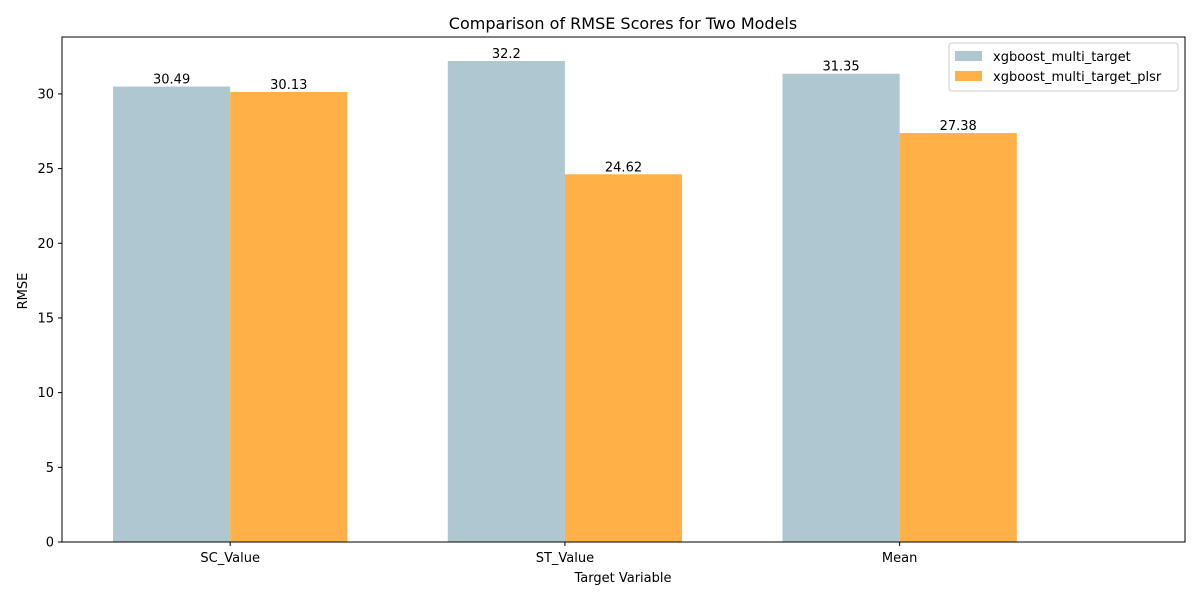  Describe the element at coordinates (623, 23) in the screenshot. I see `chart-title: Comparison of RMSE Scores for Two Models` at that location.